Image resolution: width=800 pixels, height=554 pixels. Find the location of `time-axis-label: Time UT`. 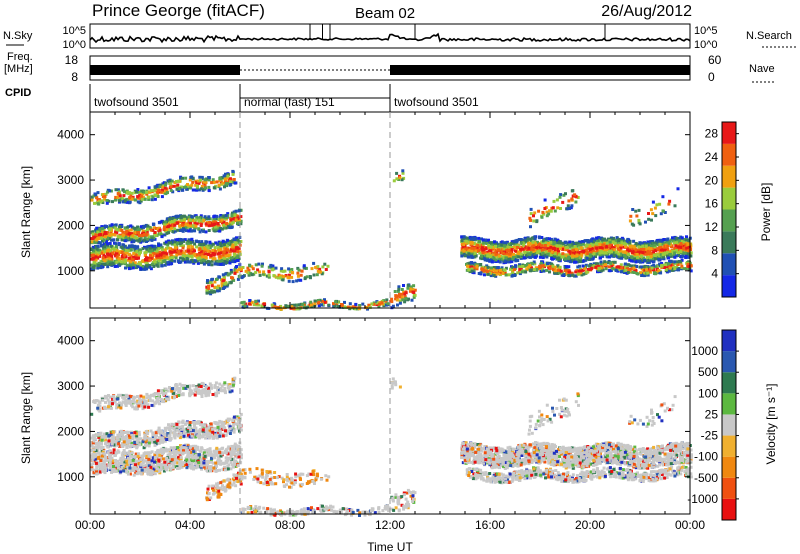

time-axis-label: Time UT is located at coordinates (390, 547).